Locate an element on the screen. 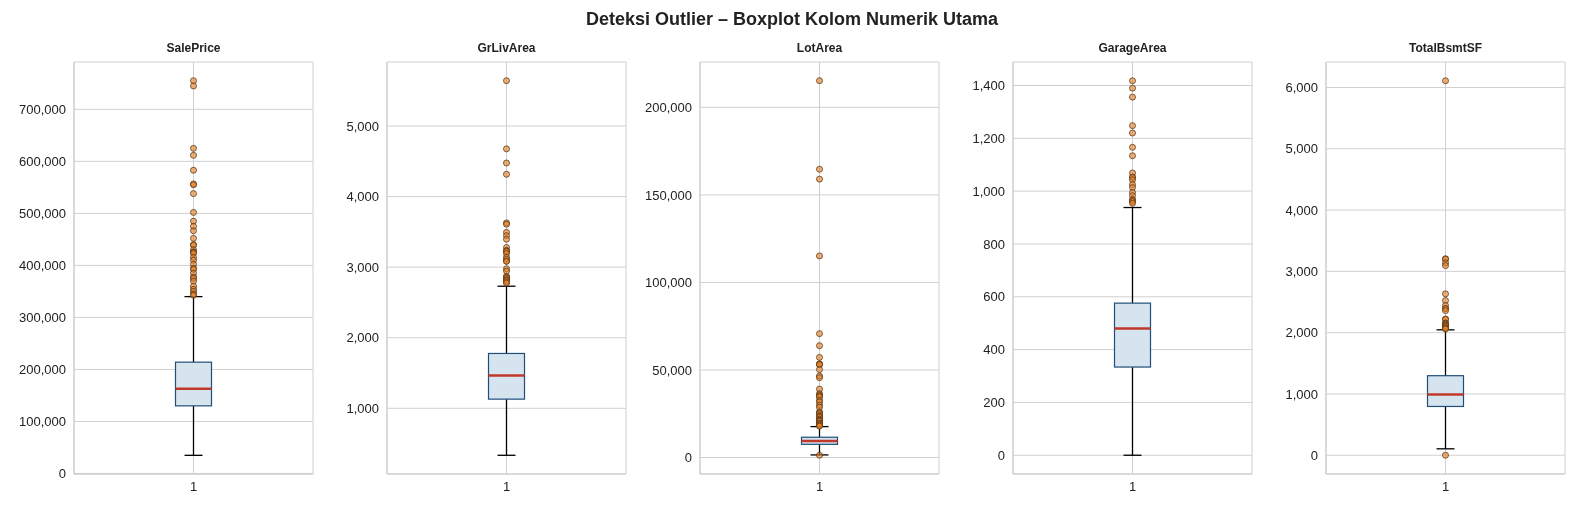  chart-title: GarageArea is located at coordinates (1132, 48).